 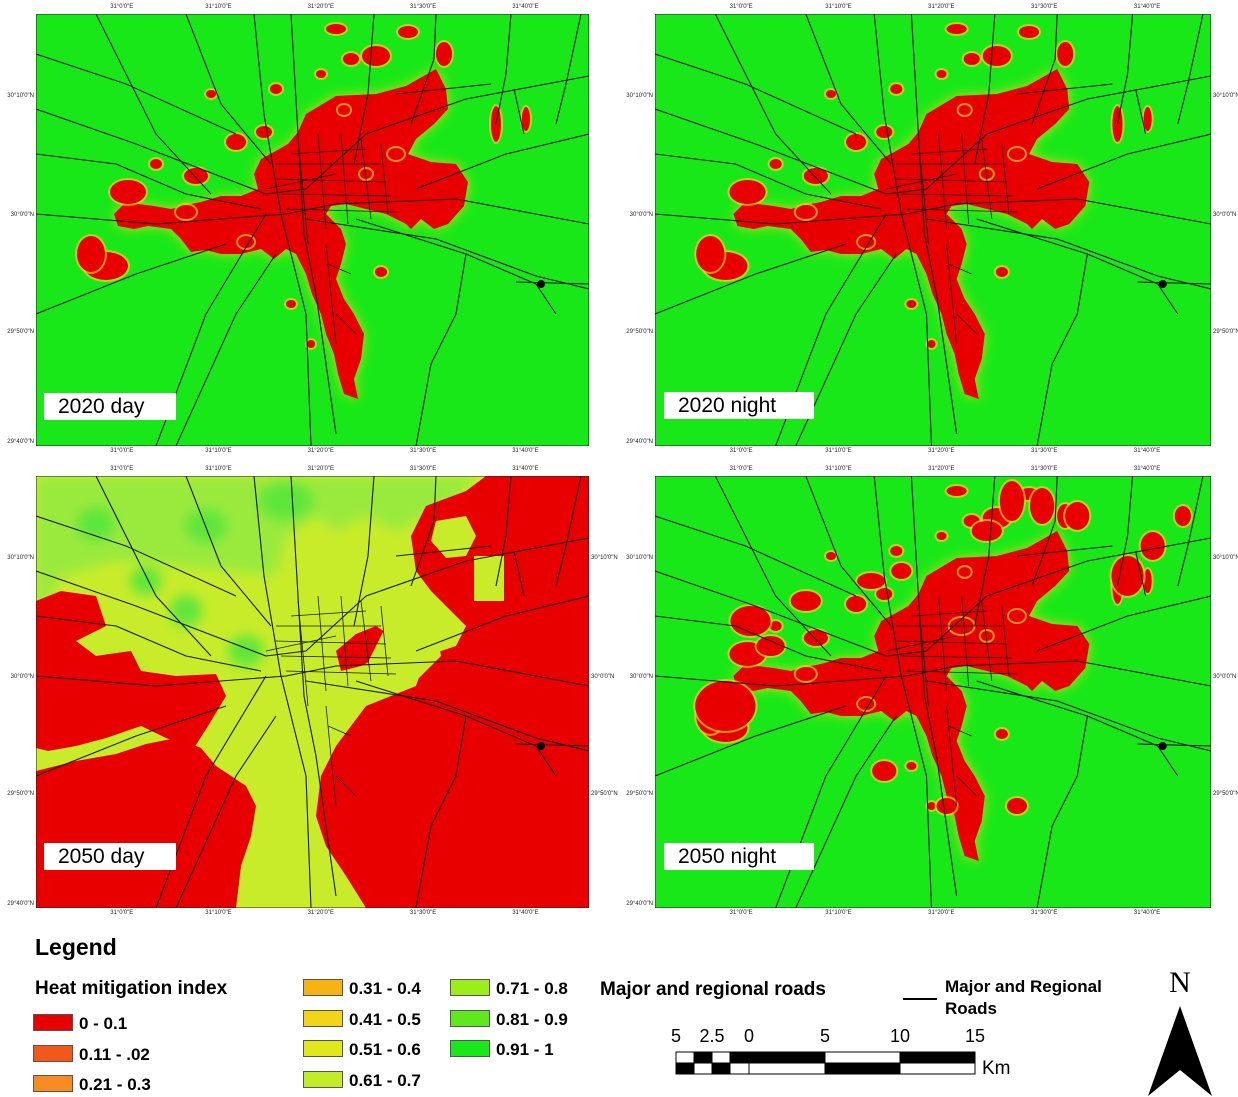 What do you see at coordinates (509, 989) in the screenshot?
I see `legend-class-7: 0.71 - 0.8` at bounding box center [509, 989].